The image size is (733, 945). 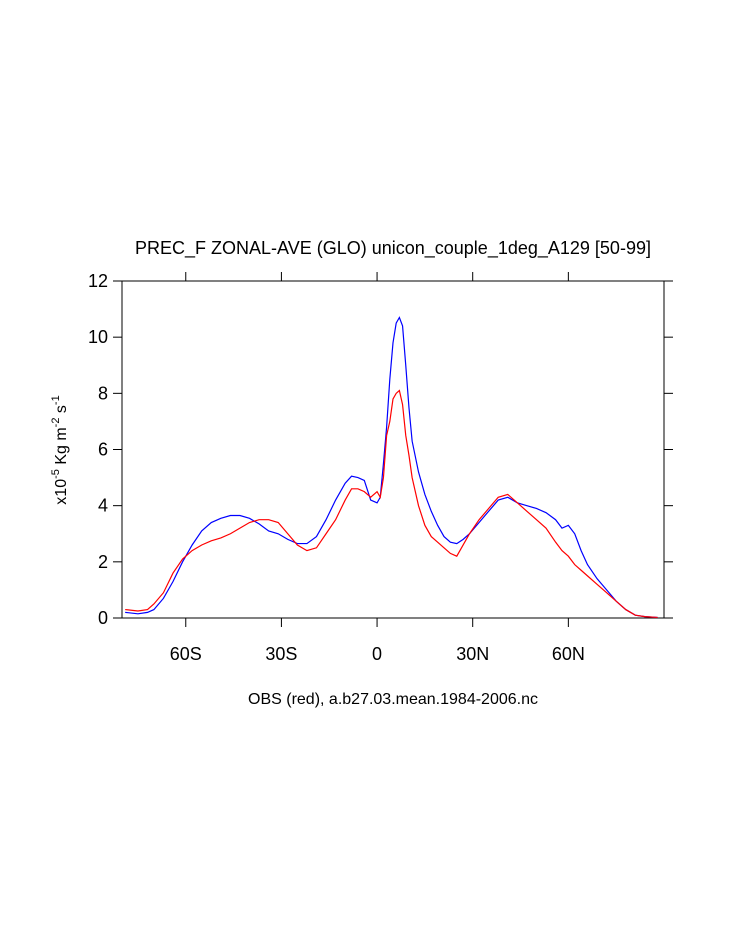 I want to click on y-axis-label: x10-5 Kg m-2 s-1, so click(x=60, y=449).